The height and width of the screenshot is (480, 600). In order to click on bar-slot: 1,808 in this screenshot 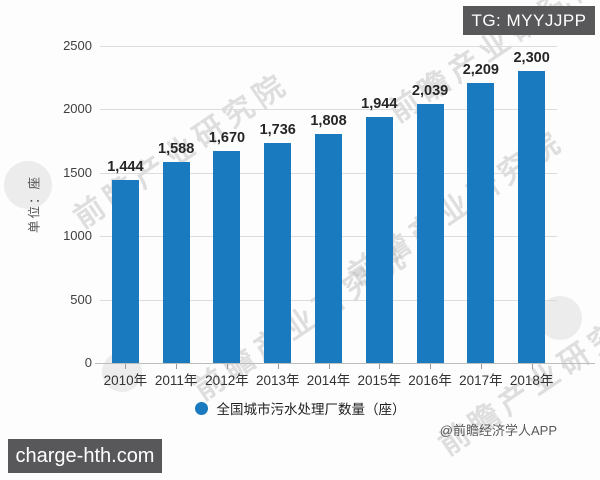, I will do `click(328, 207)`.